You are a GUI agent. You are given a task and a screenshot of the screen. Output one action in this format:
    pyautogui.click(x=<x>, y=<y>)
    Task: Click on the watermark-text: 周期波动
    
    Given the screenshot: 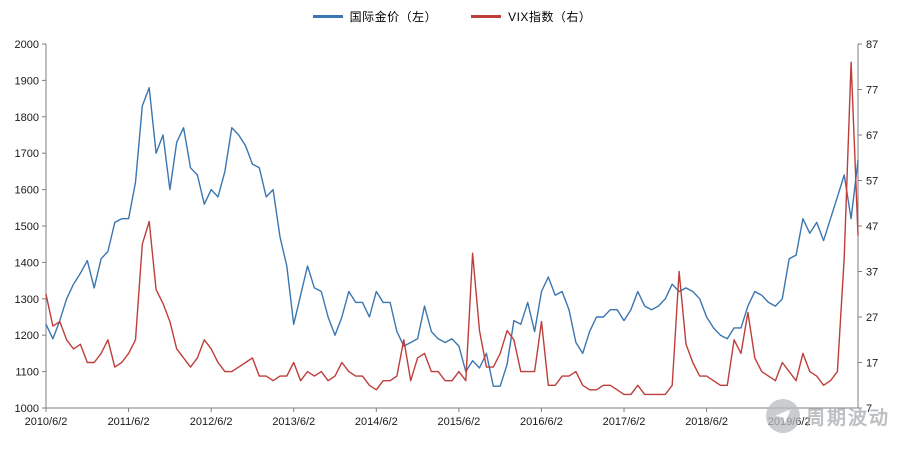 What is the action you would take?
    pyautogui.click(x=847, y=418)
    